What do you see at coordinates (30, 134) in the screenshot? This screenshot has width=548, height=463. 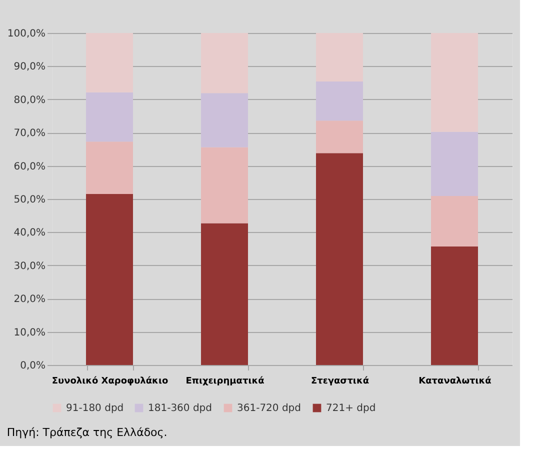 I see `y-tick-label: 70,0%` at bounding box center [30, 134].